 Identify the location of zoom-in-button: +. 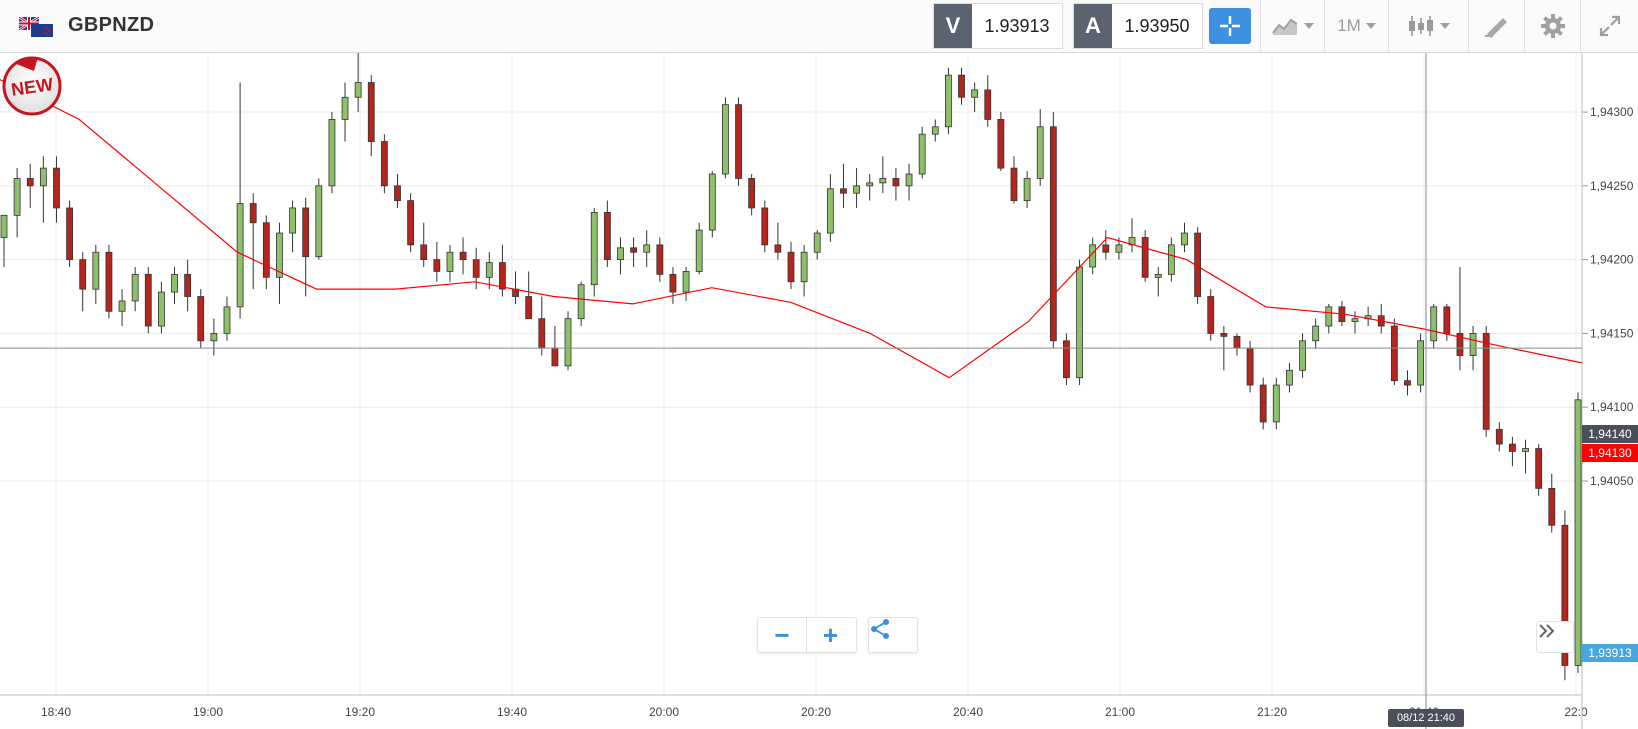
(830, 635).